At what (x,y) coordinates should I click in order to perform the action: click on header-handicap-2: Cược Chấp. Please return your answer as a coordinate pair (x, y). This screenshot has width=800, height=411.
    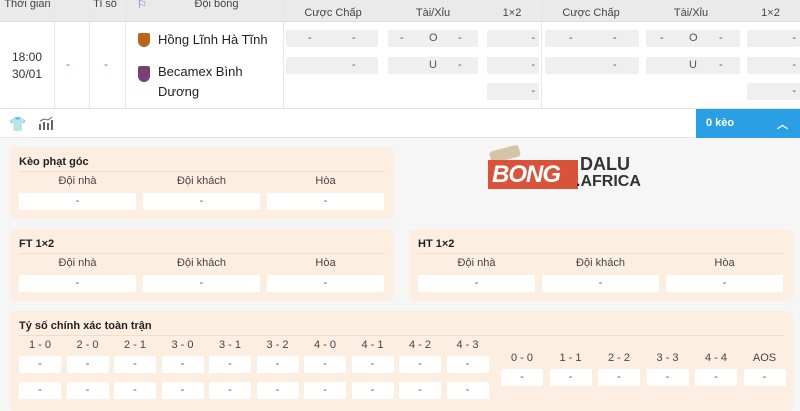
    Looking at the image, I should click on (591, 13).